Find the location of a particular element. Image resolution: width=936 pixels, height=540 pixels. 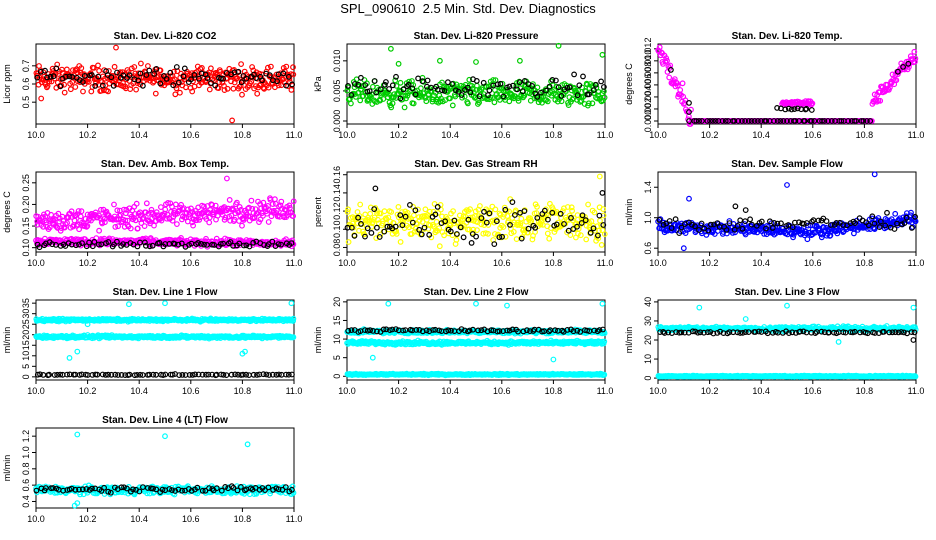

y-tick-label: 1.0 is located at coordinates (648, 217).